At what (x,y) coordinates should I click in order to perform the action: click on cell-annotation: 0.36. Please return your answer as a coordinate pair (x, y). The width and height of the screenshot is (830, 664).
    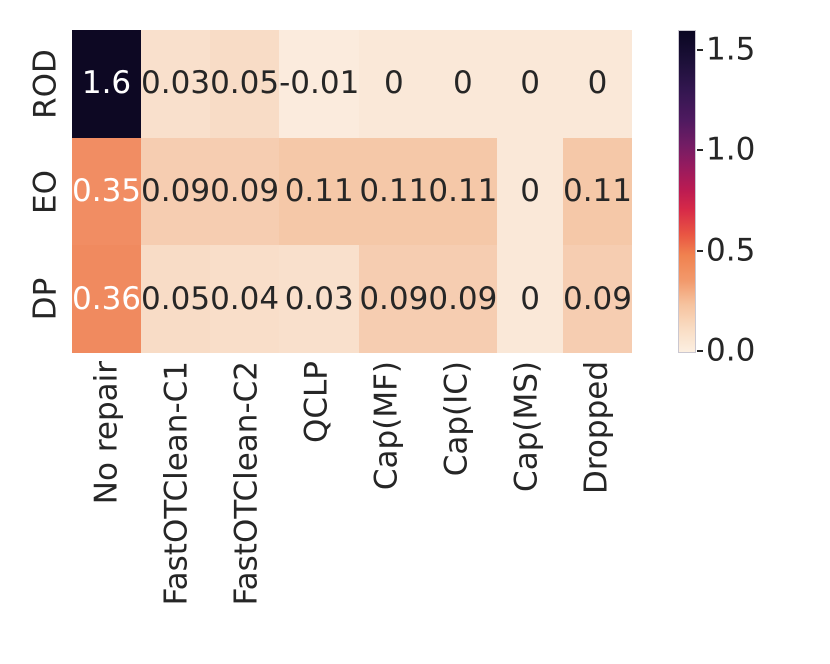
    Looking at the image, I should click on (107, 298).